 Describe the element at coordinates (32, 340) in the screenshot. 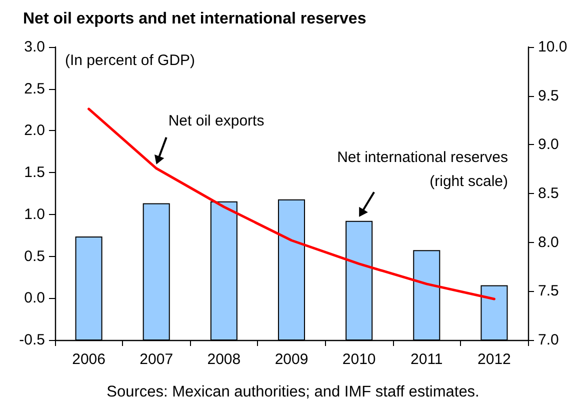

I see `y-tick-label: -0.5` at that location.